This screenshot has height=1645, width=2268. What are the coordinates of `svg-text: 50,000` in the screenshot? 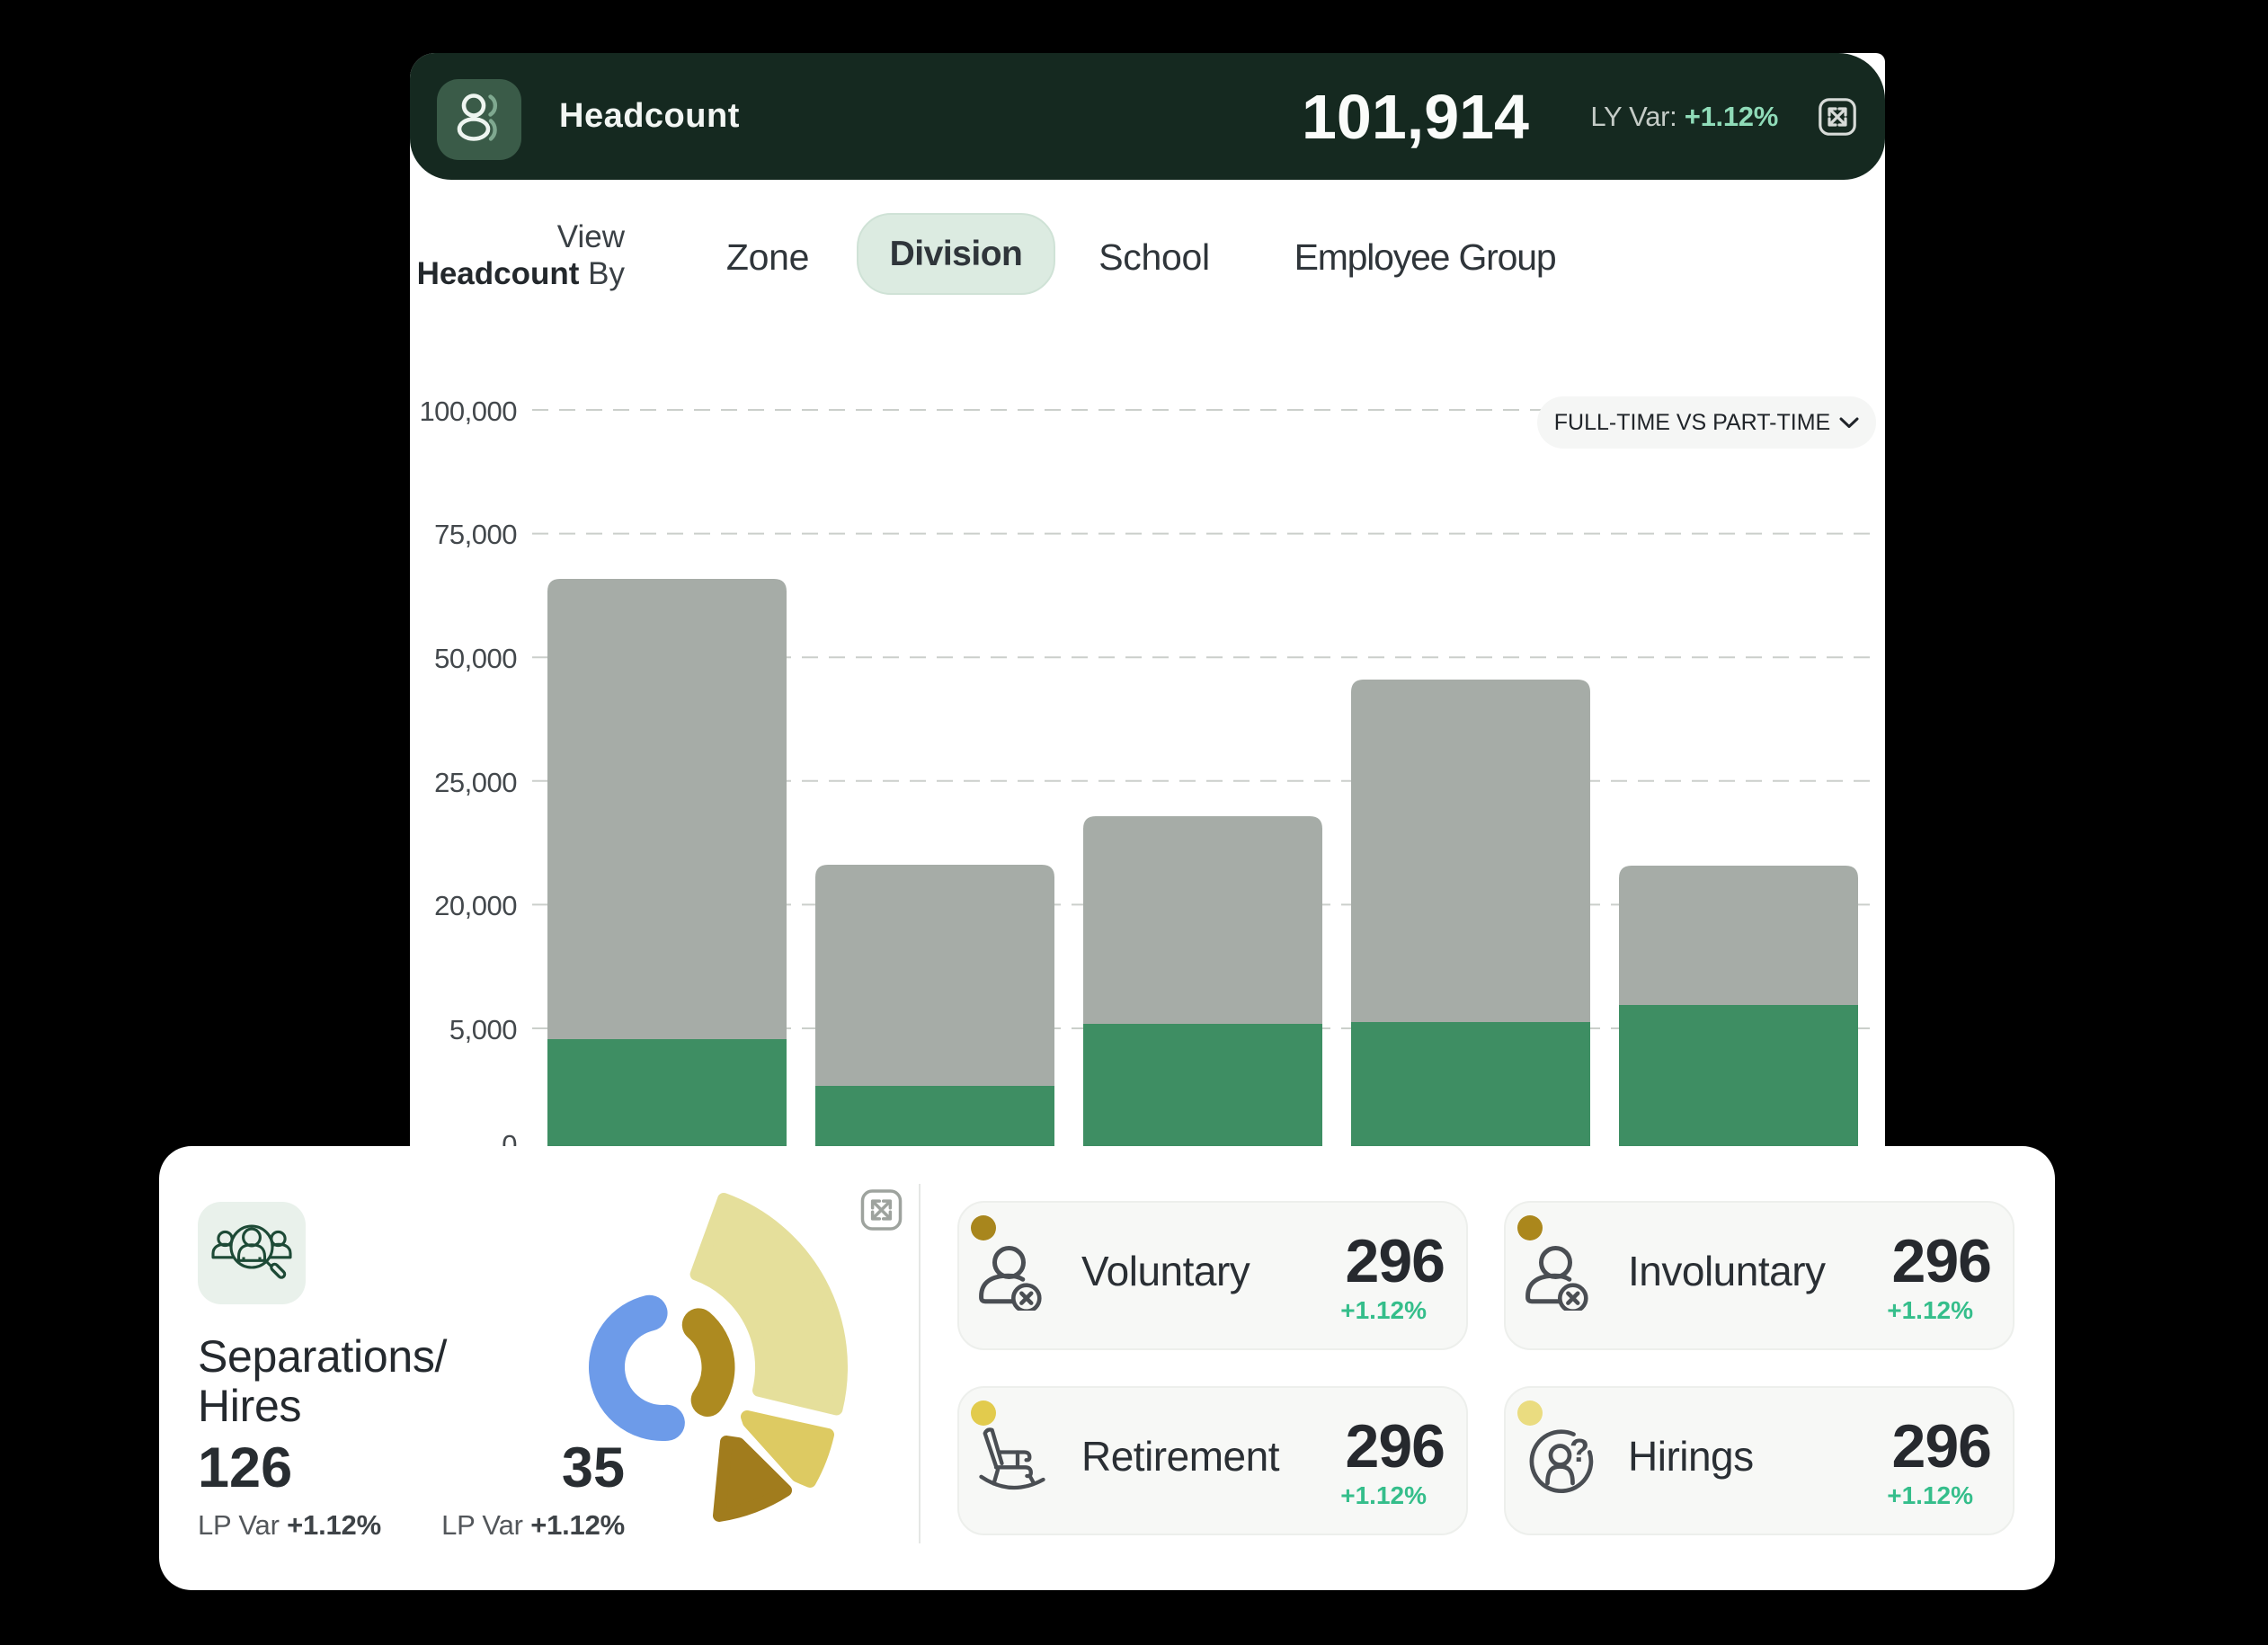 It's located at (475, 658).